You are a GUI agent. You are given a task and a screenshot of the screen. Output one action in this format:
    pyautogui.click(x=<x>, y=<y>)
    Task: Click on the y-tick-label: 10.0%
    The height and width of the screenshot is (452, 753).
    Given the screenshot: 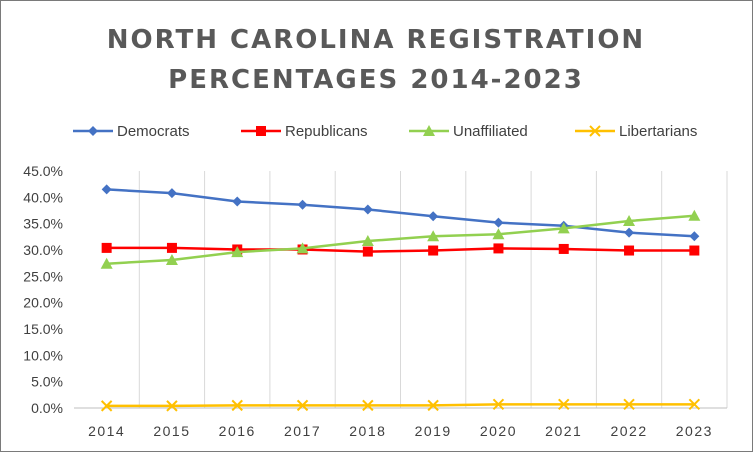 What is the action you would take?
    pyautogui.click(x=43, y=355)
    